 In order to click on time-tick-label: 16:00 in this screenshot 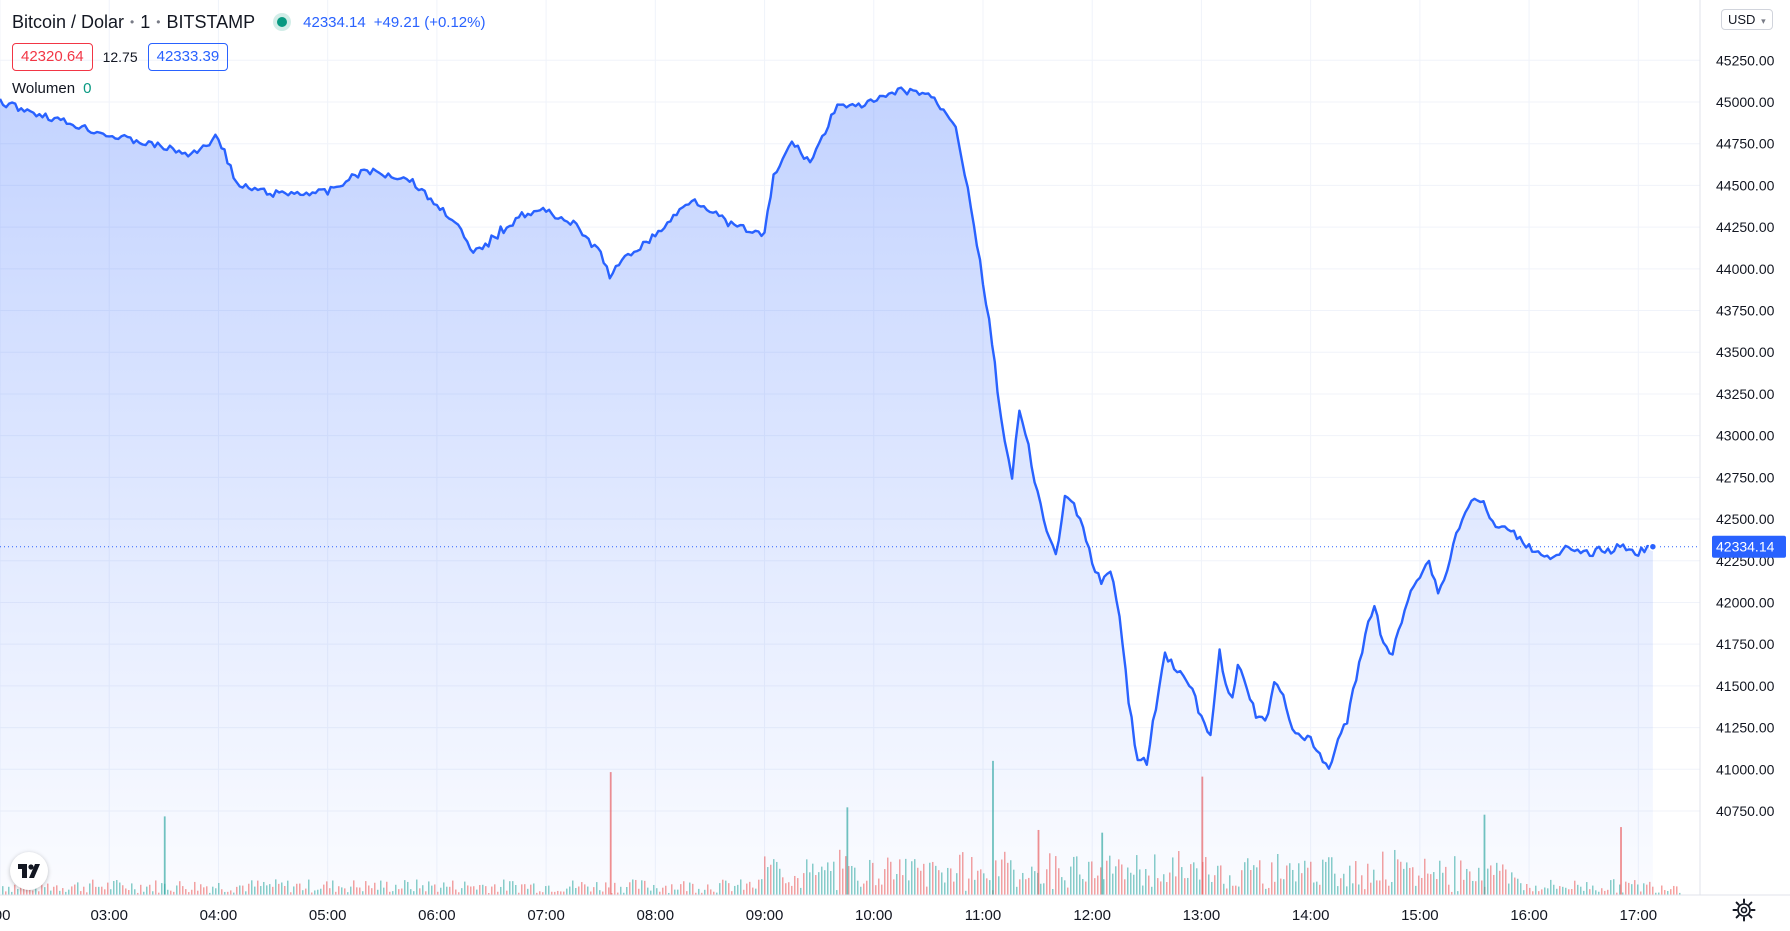, I will do `click(1529, 915)`.